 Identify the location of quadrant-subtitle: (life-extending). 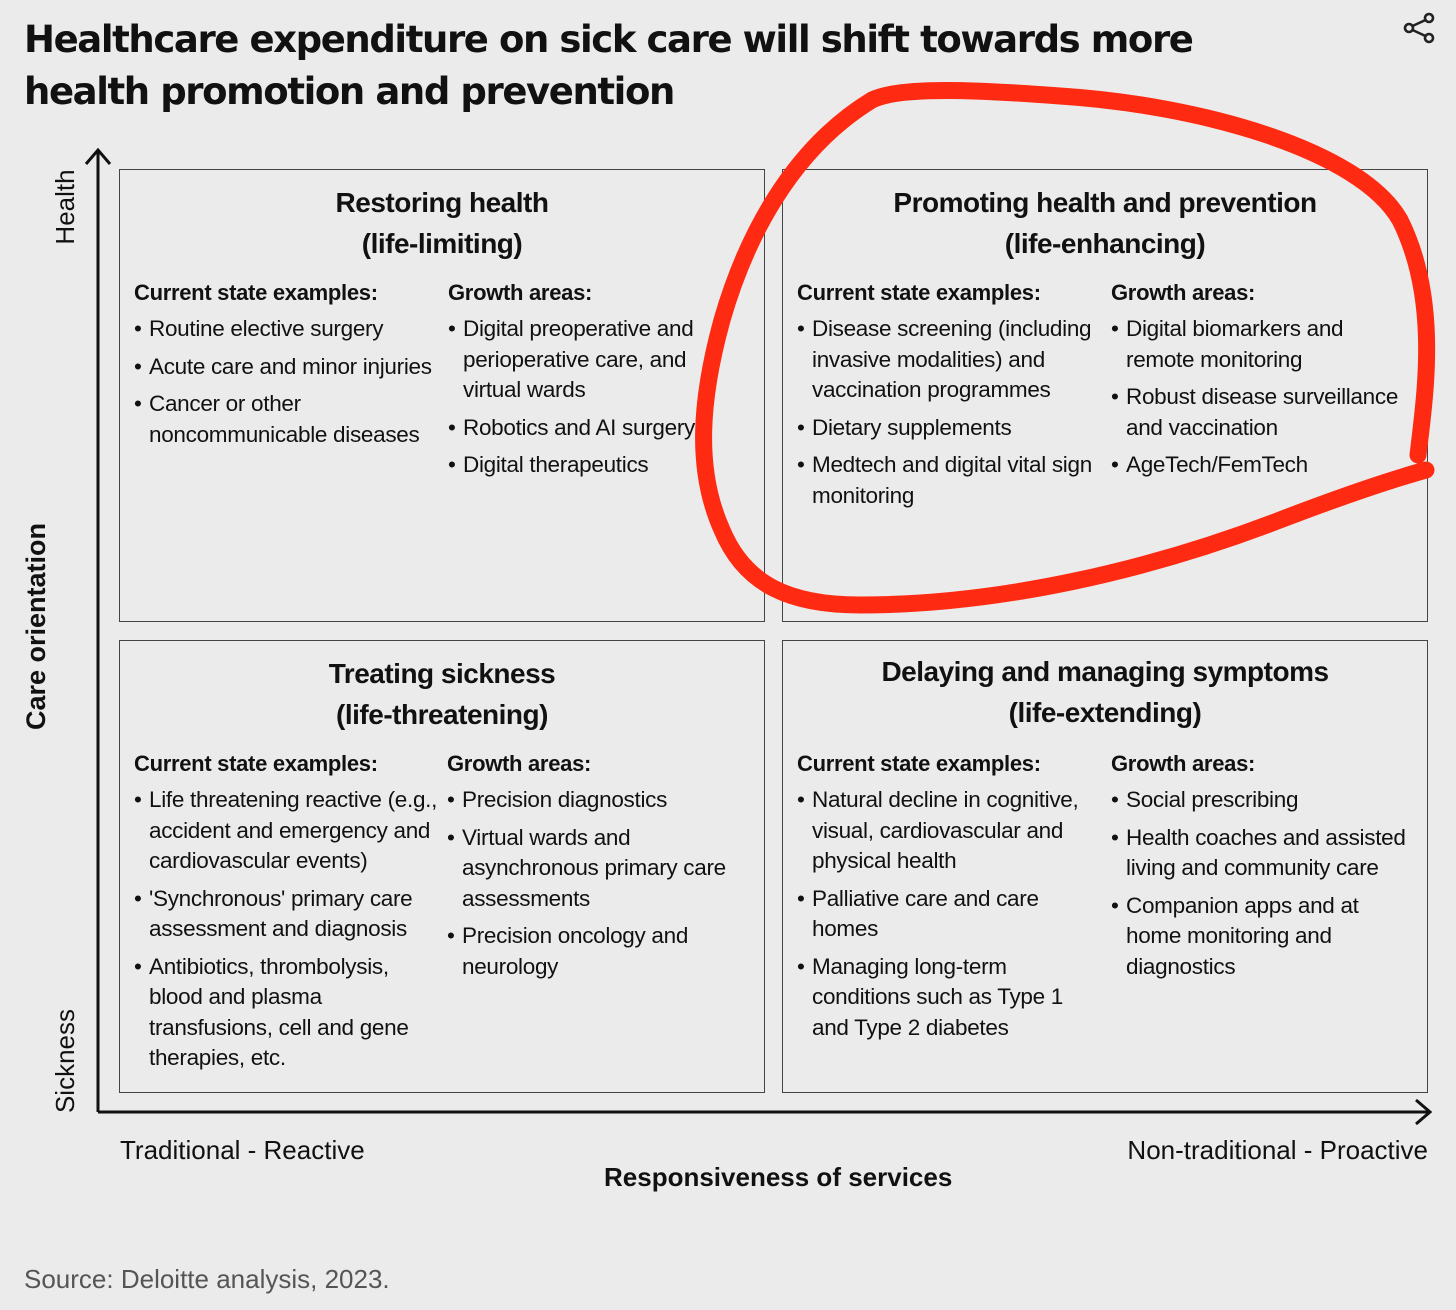
(1105, 712).